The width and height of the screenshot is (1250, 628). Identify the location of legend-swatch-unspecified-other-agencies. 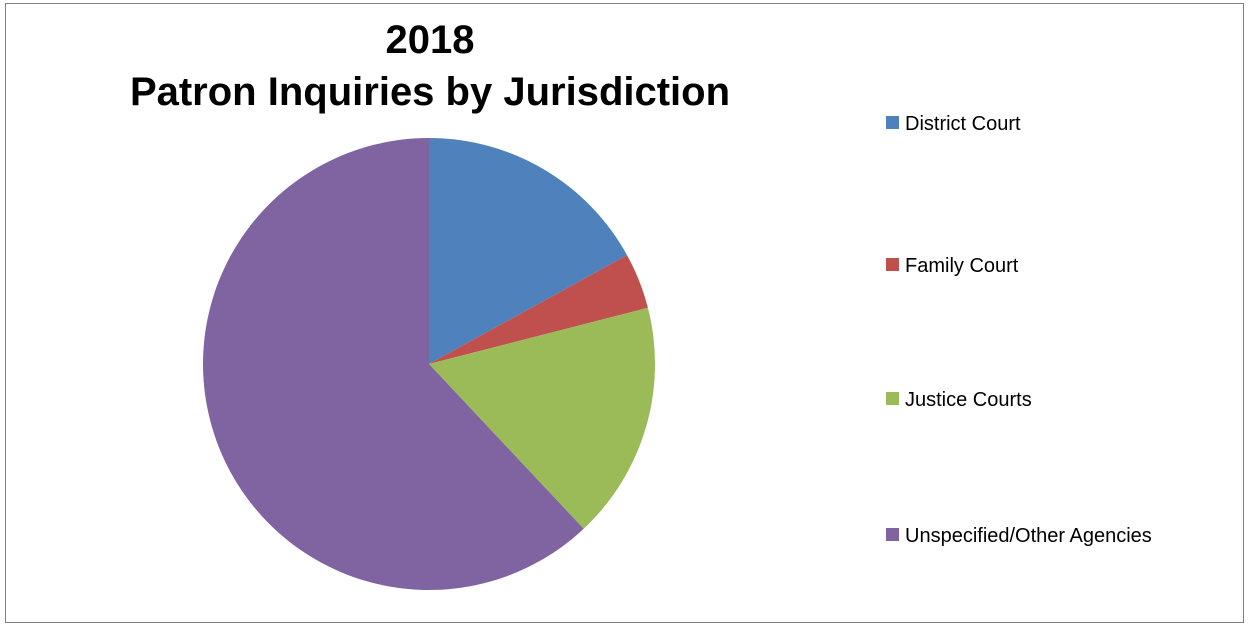
(892, 535).